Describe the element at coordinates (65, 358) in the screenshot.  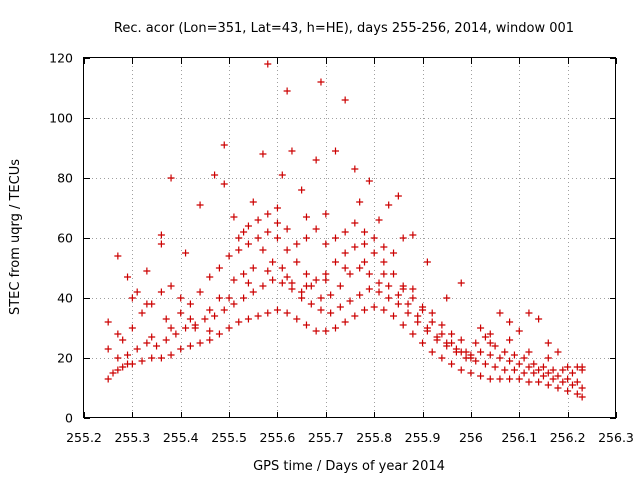
I see `y-tick-label: 20` at that location.